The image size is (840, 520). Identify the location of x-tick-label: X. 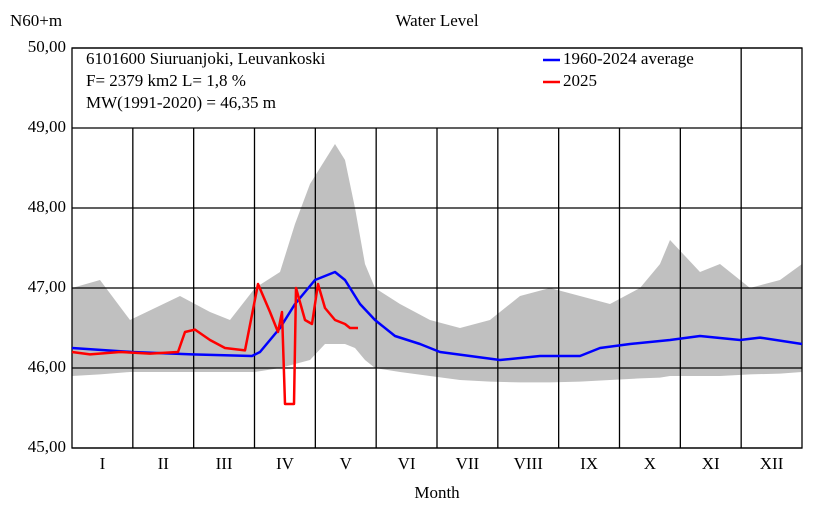
(650, 463).